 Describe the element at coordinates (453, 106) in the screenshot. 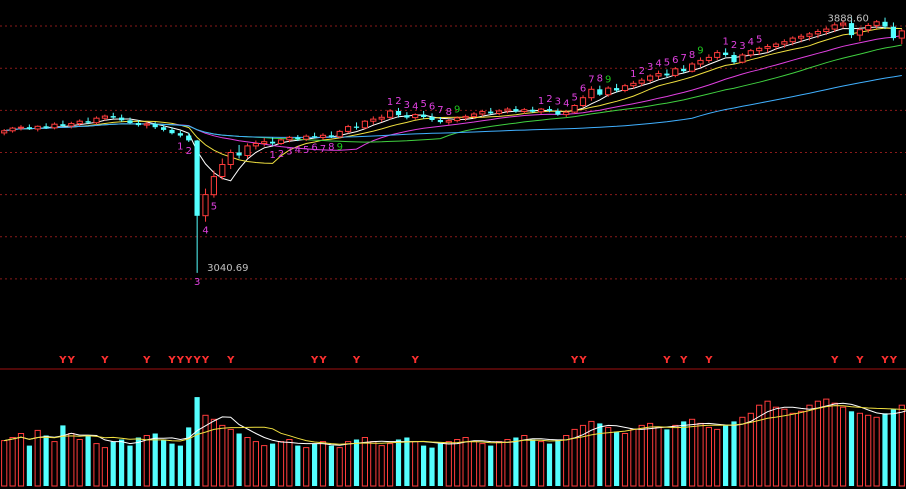

I see `ma-line` at that location.